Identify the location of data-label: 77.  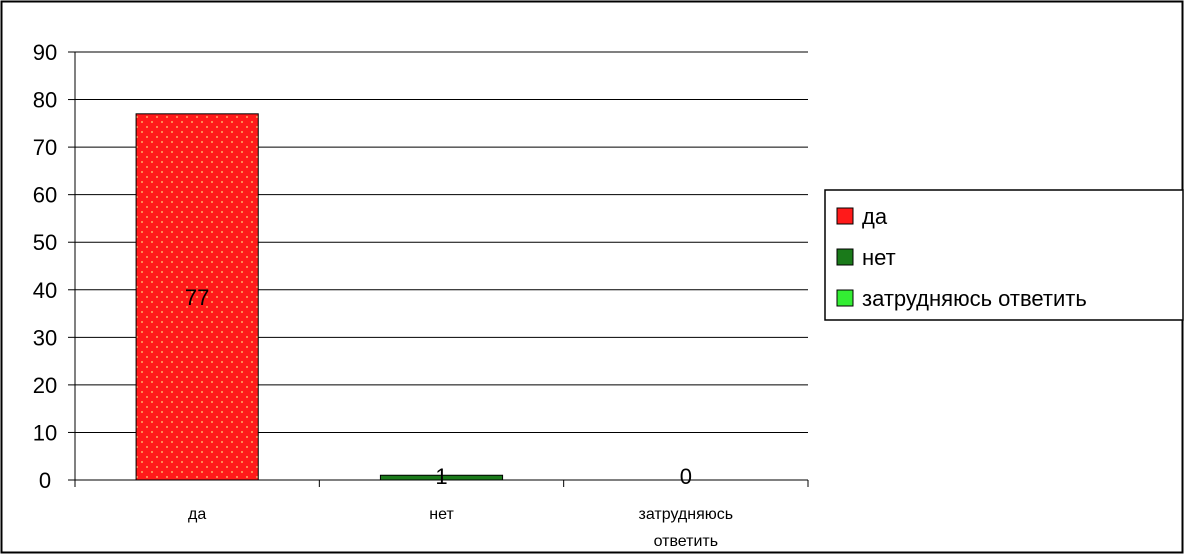
(197, 297).